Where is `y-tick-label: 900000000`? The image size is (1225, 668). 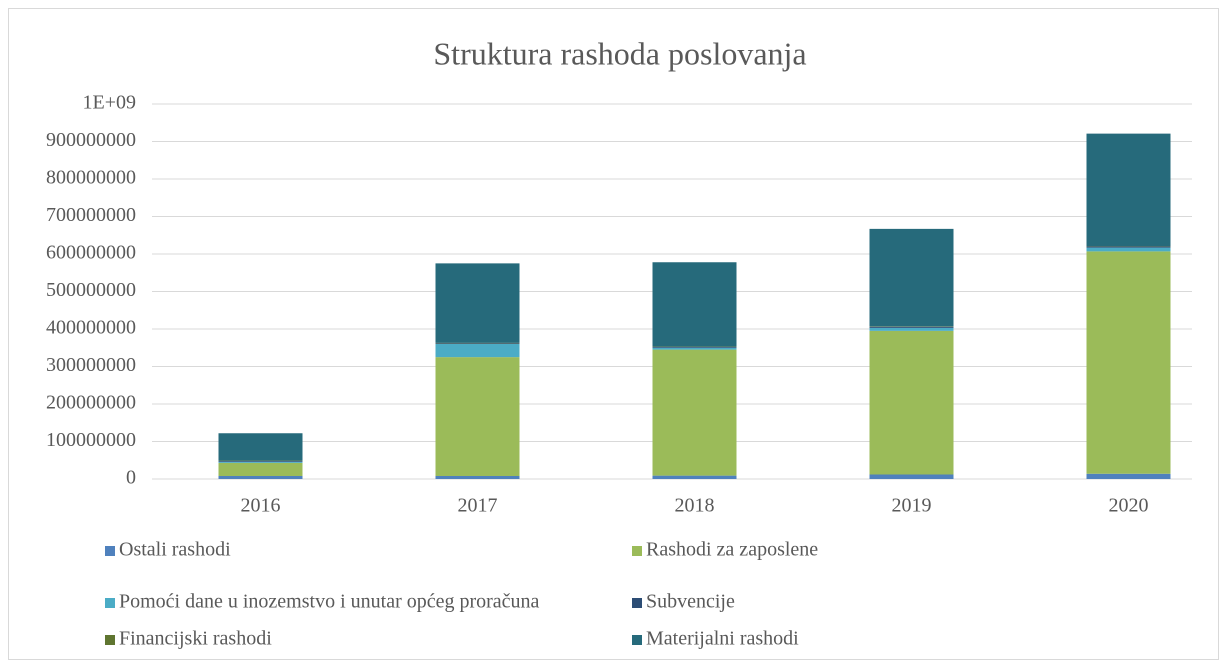
y-tick-label: 900000000 is located at coordinates (91, 140).